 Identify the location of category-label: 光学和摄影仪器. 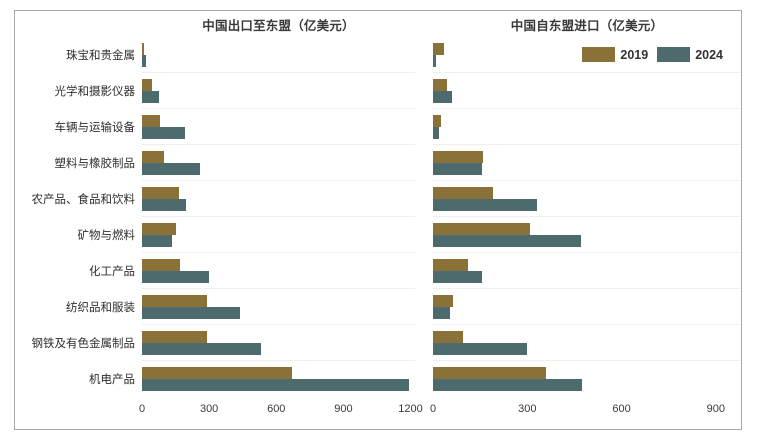
(95, 92).